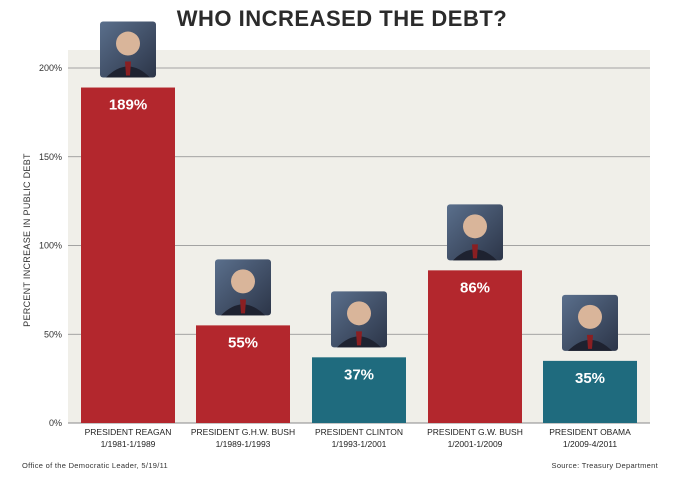 This screenshot has width=684, height=485. Describe the element at coordinates (359, 374) in the screenshot. I see `data-label: 37%` at that location.